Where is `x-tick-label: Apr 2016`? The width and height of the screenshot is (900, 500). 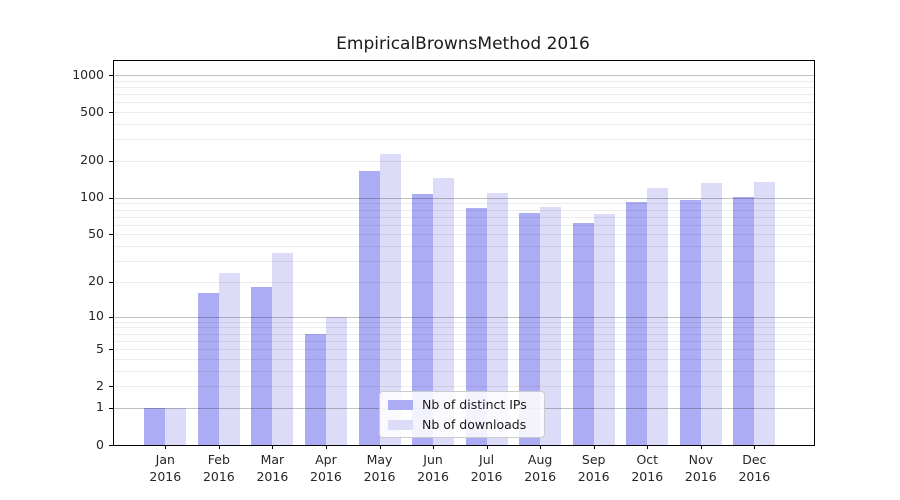
x-tick-label: Apr 2016 is located at coordinates (326, 468).